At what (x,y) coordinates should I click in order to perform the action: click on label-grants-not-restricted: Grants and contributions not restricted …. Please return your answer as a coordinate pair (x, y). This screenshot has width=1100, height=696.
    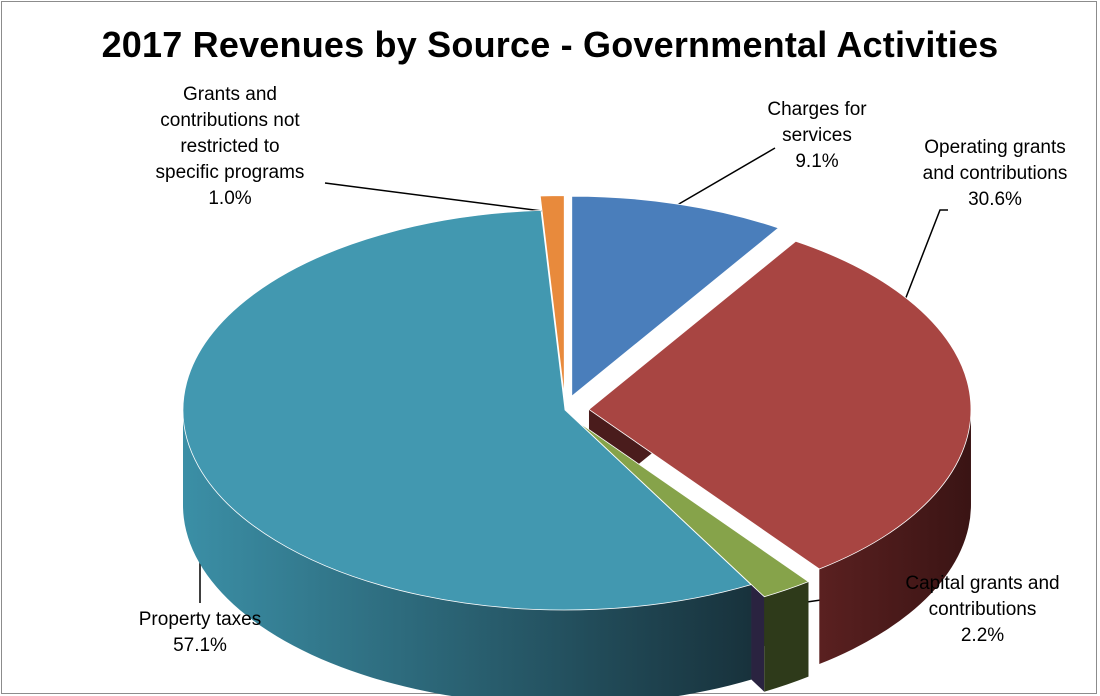
    Looking at the image, I should click on (230, 146).